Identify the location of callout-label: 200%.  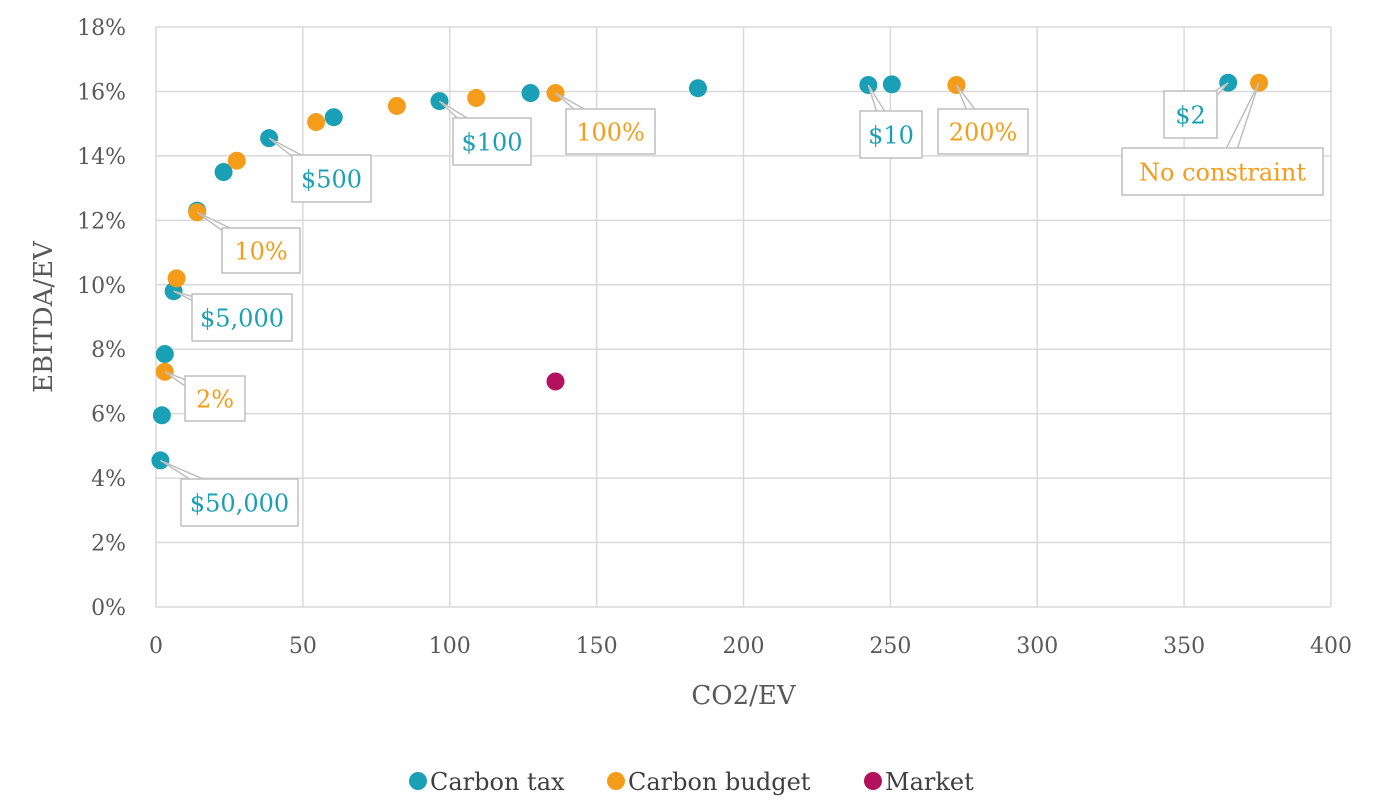
(983, 133).